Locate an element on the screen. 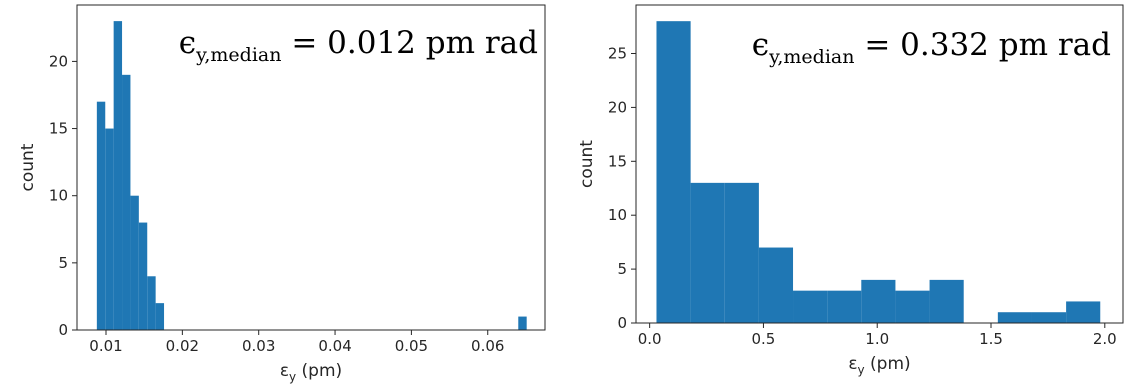 This screenshot has height=390, width=1127. x-tick-label: 0.01 is located at coordinates (105, 346).